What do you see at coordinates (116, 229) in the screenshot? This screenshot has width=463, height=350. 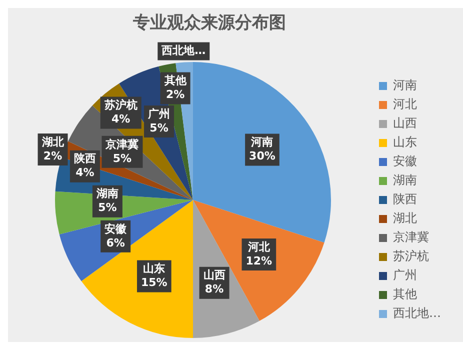 I see `slice-label: 安徽` at bounding box center [116, 229].